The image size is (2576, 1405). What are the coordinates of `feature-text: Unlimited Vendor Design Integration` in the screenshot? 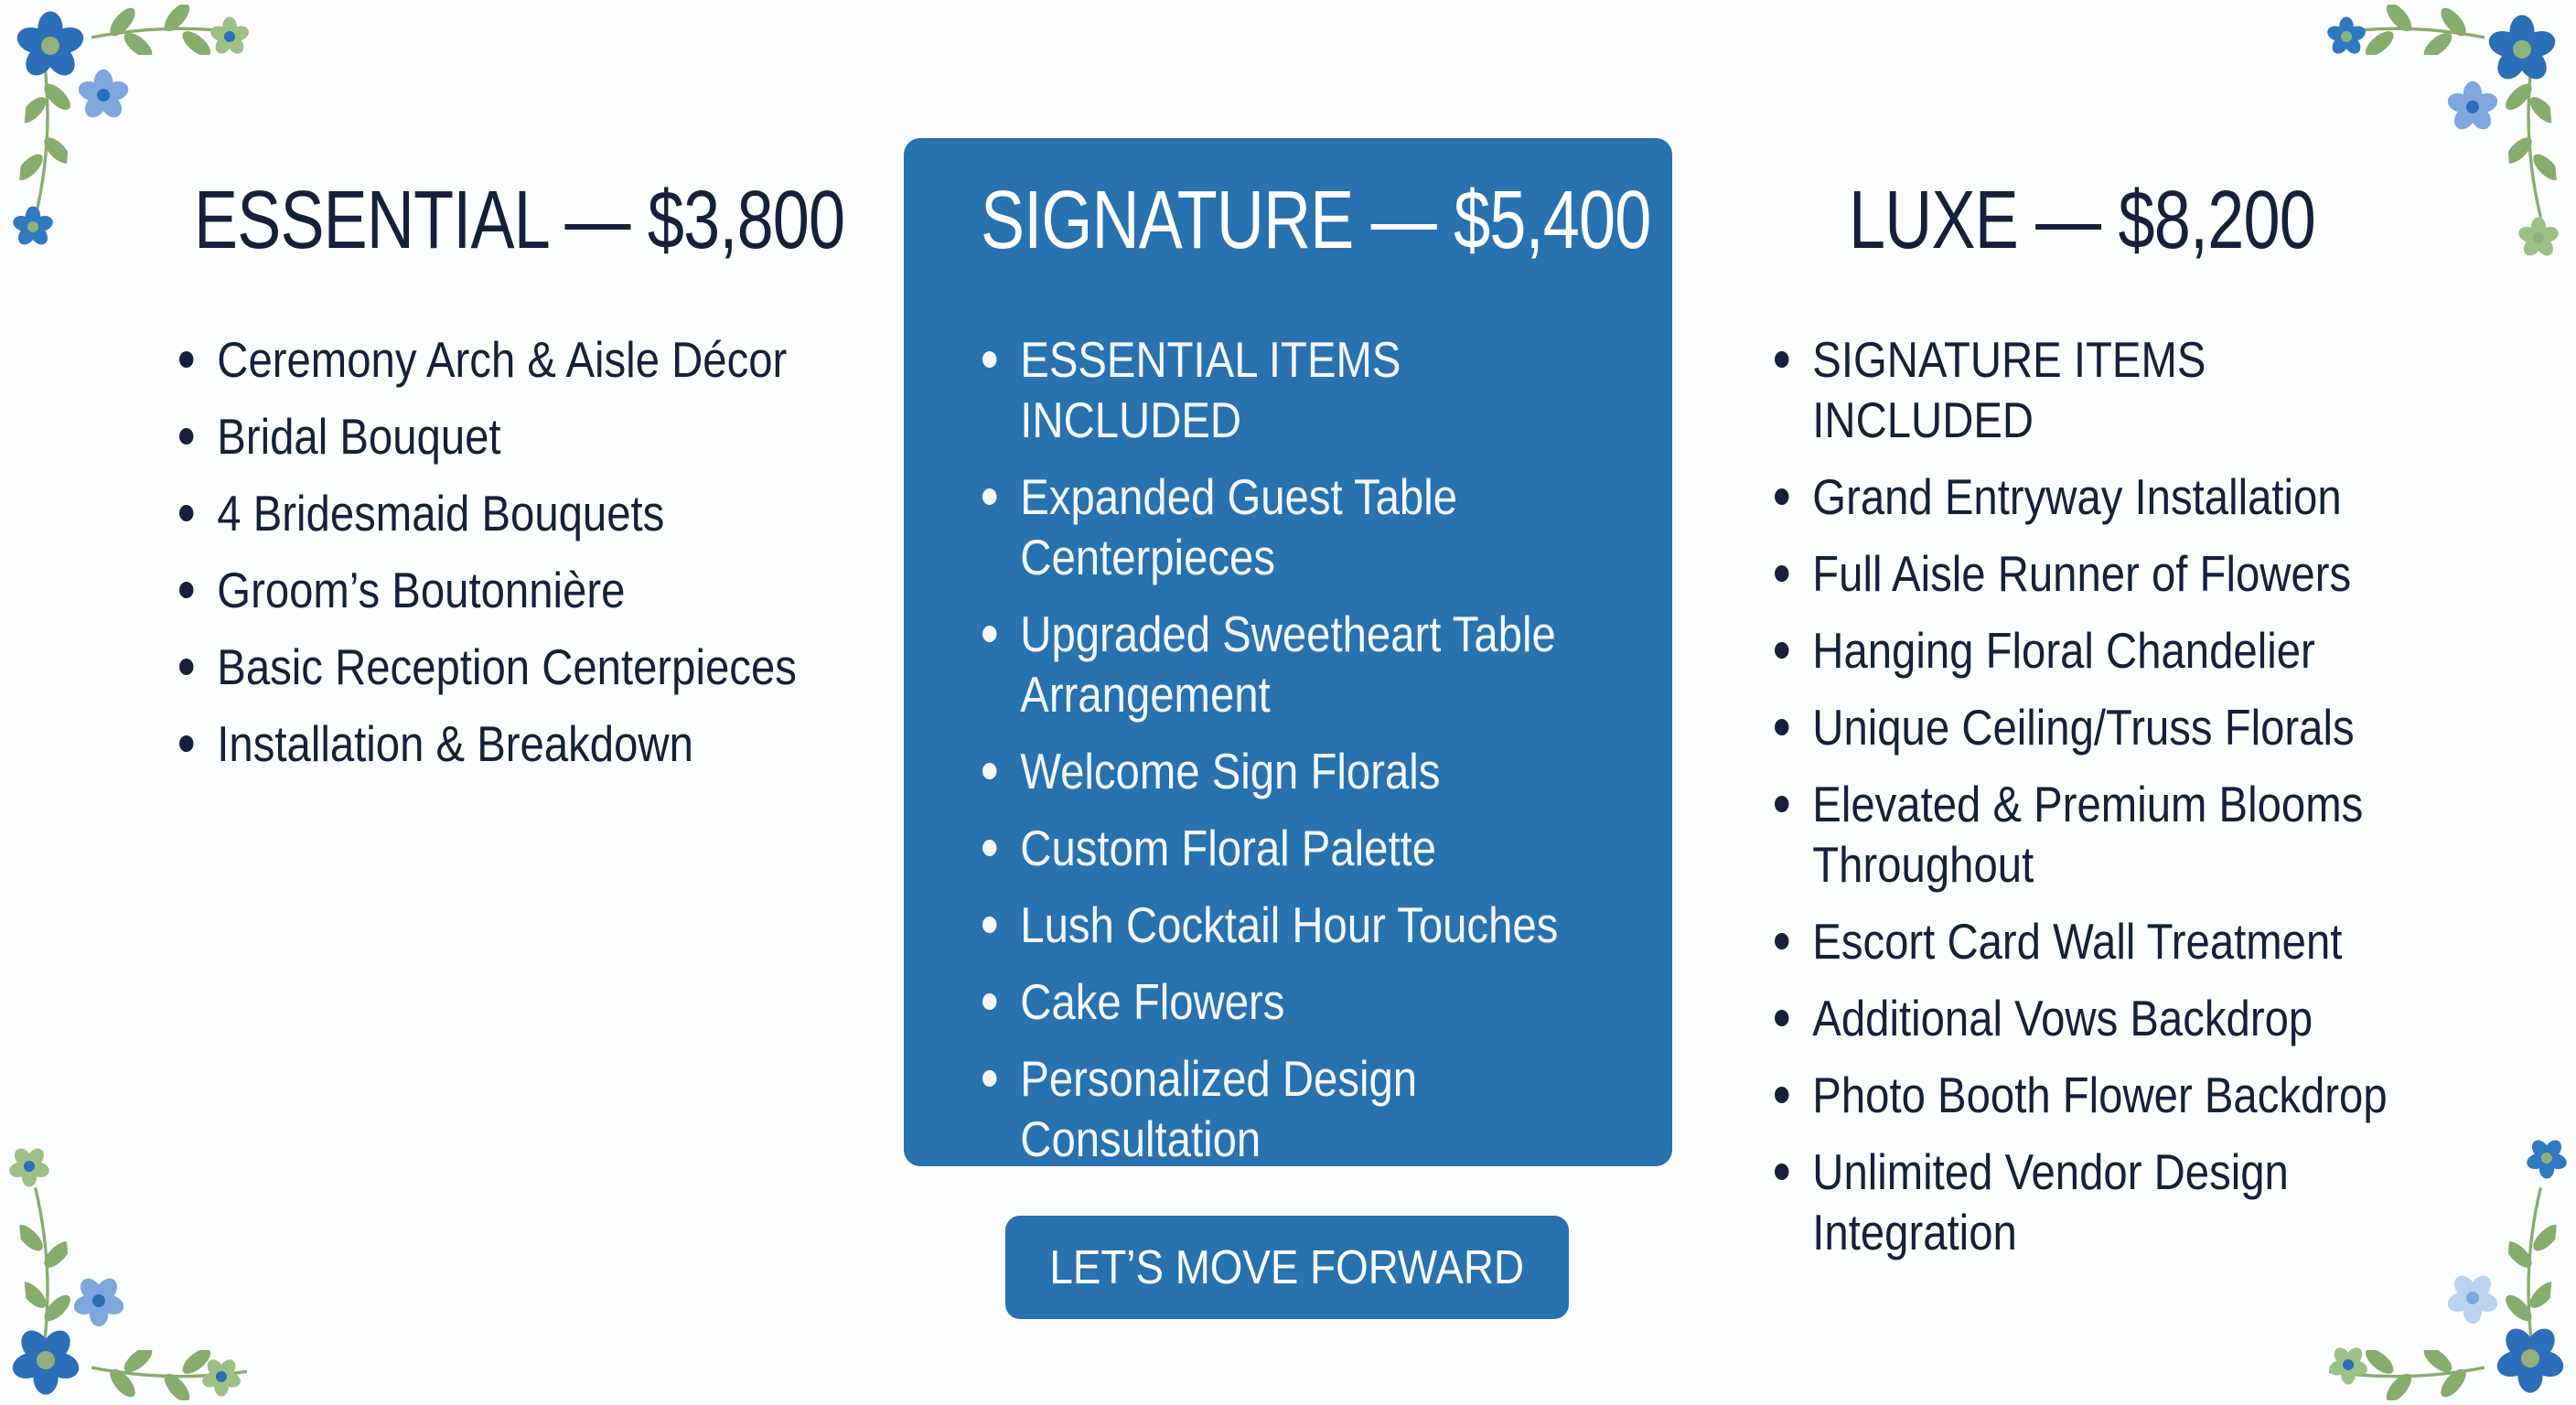 It's located at (2051, 1201).